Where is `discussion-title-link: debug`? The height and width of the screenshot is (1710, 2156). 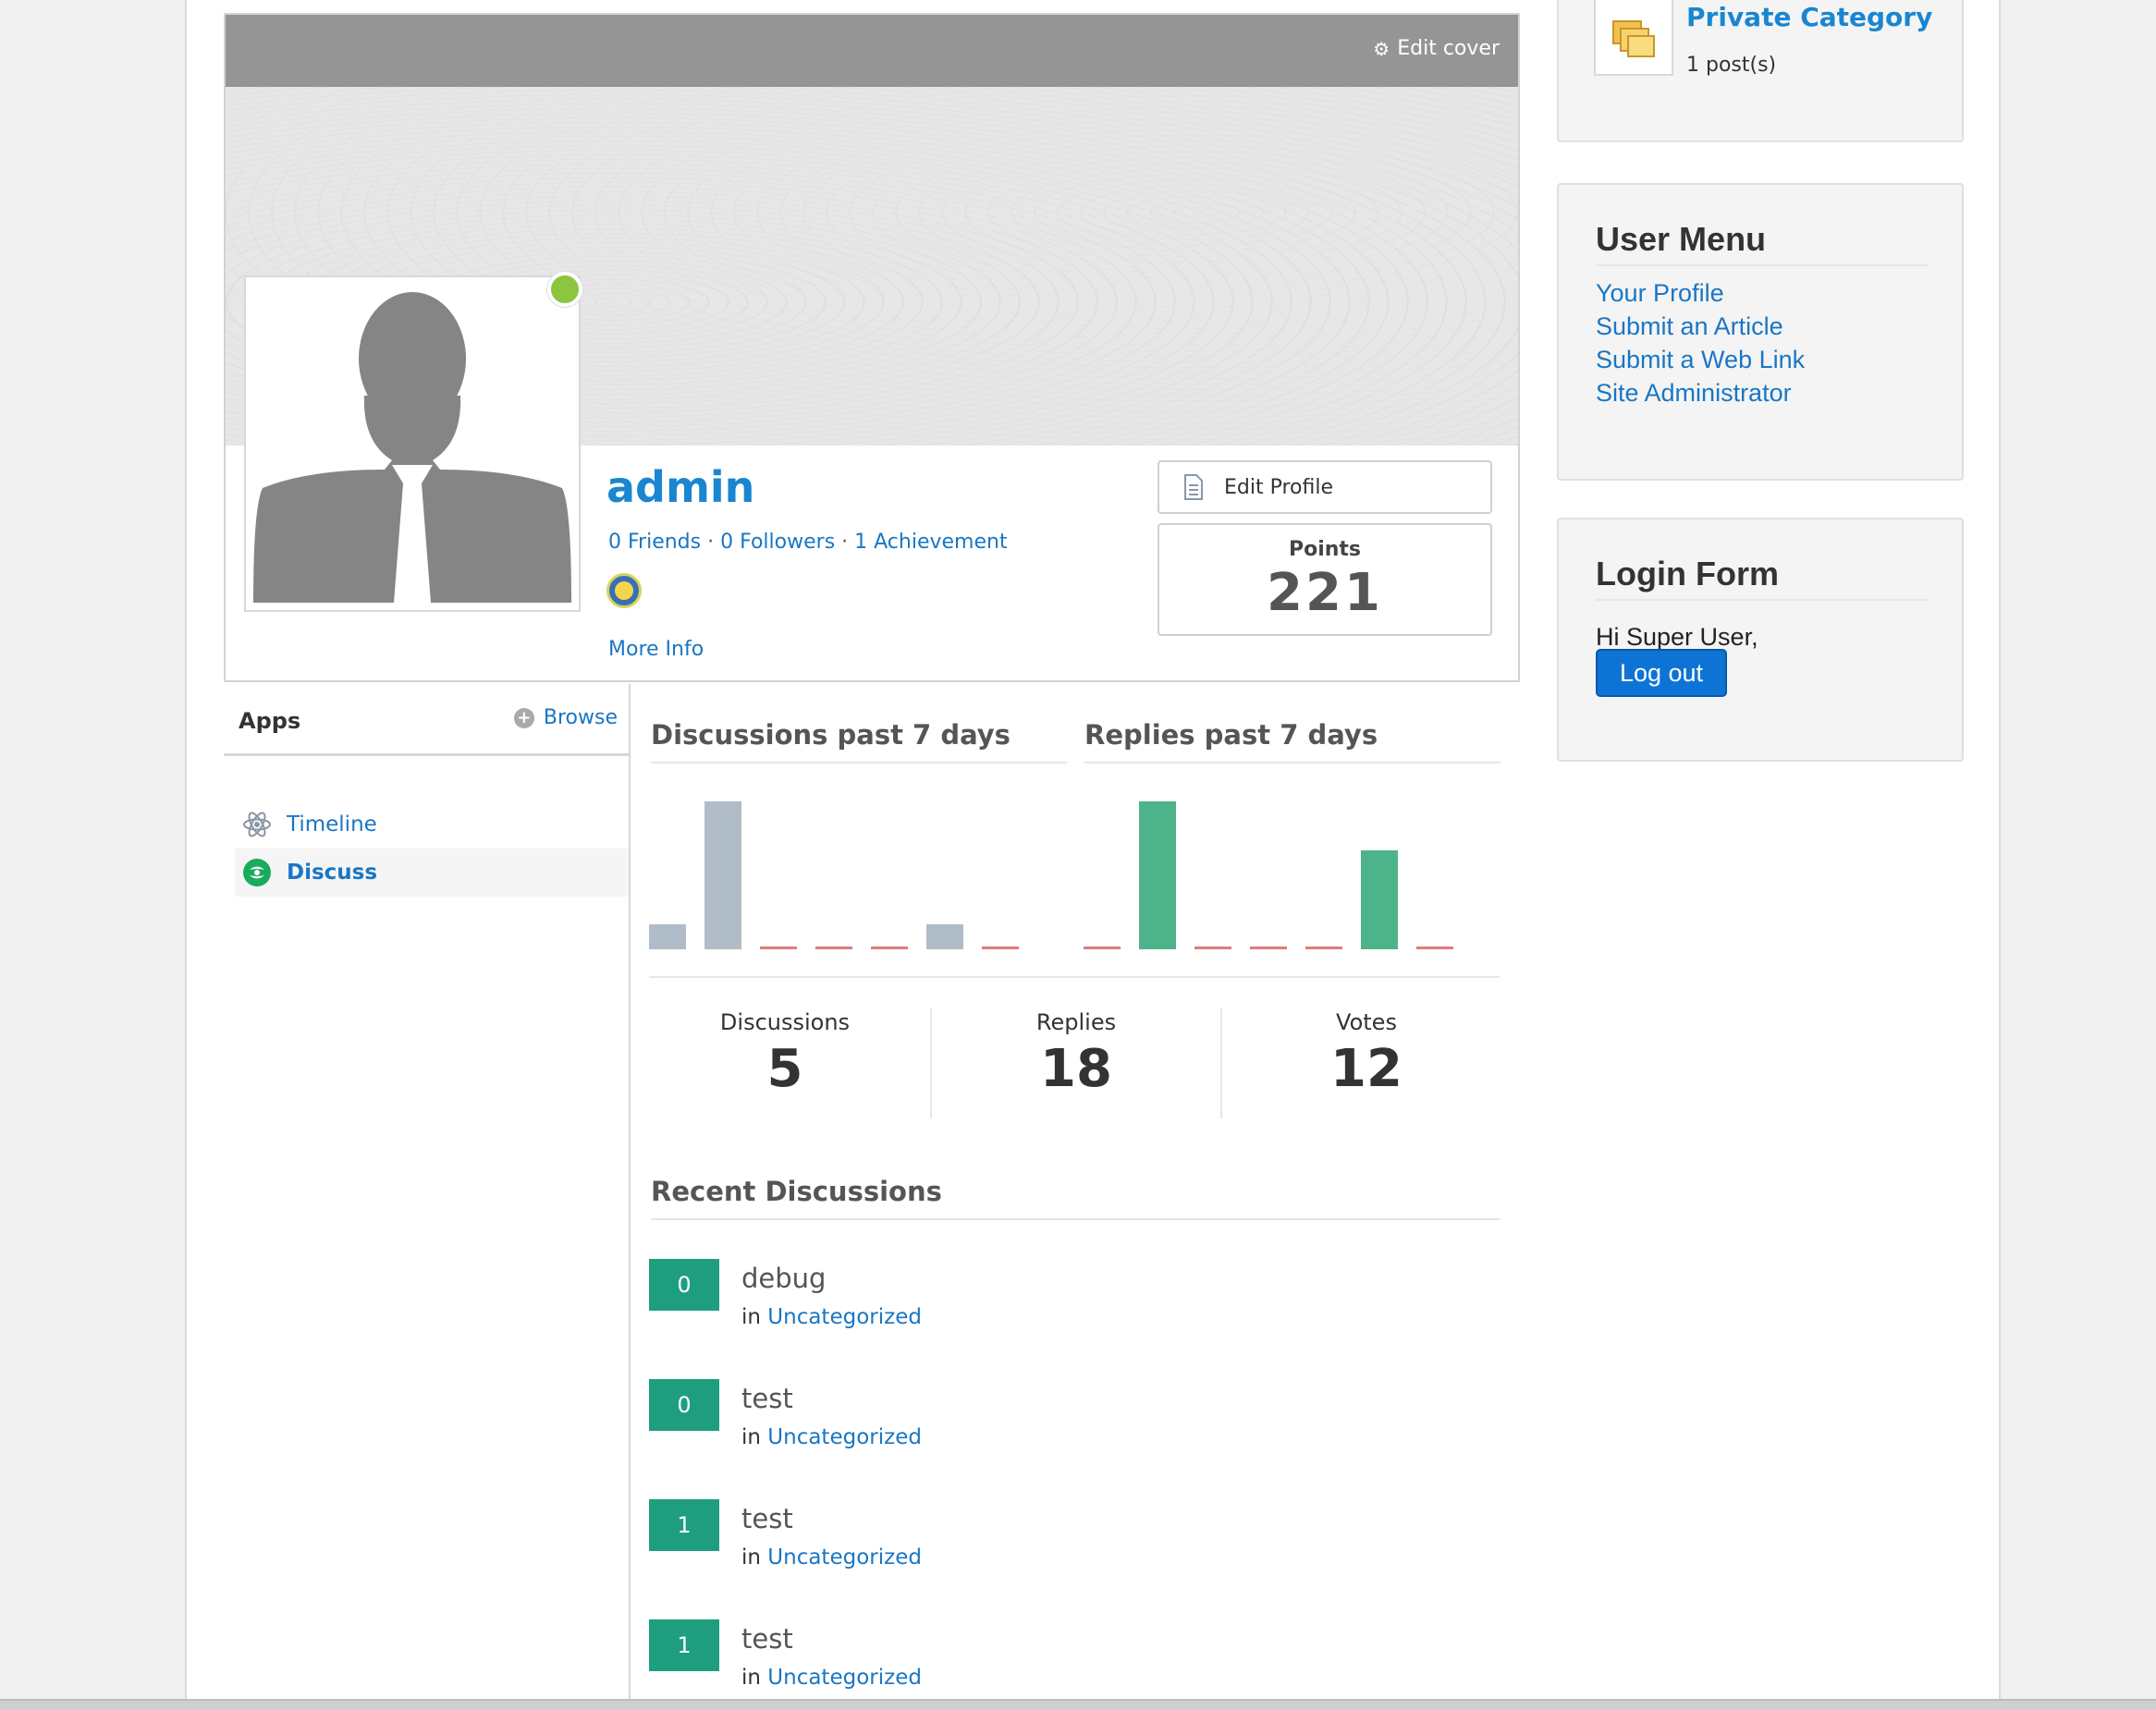 discussion-title-link: debug is located at coordinates (784, 1279).